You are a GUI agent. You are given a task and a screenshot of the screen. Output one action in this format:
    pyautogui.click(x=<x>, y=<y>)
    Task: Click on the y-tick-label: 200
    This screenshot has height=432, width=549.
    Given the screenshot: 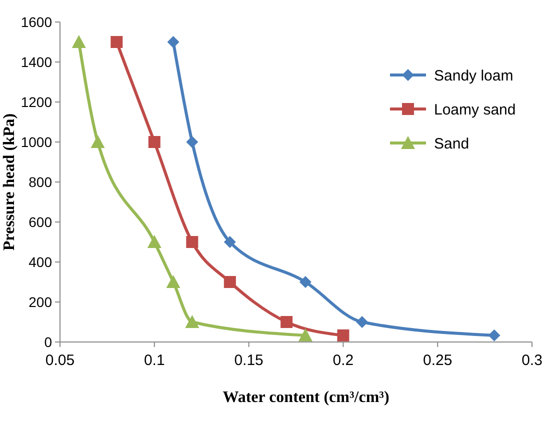 What is the action you would take?
    pyautogui.click(x=40, y=302)
    